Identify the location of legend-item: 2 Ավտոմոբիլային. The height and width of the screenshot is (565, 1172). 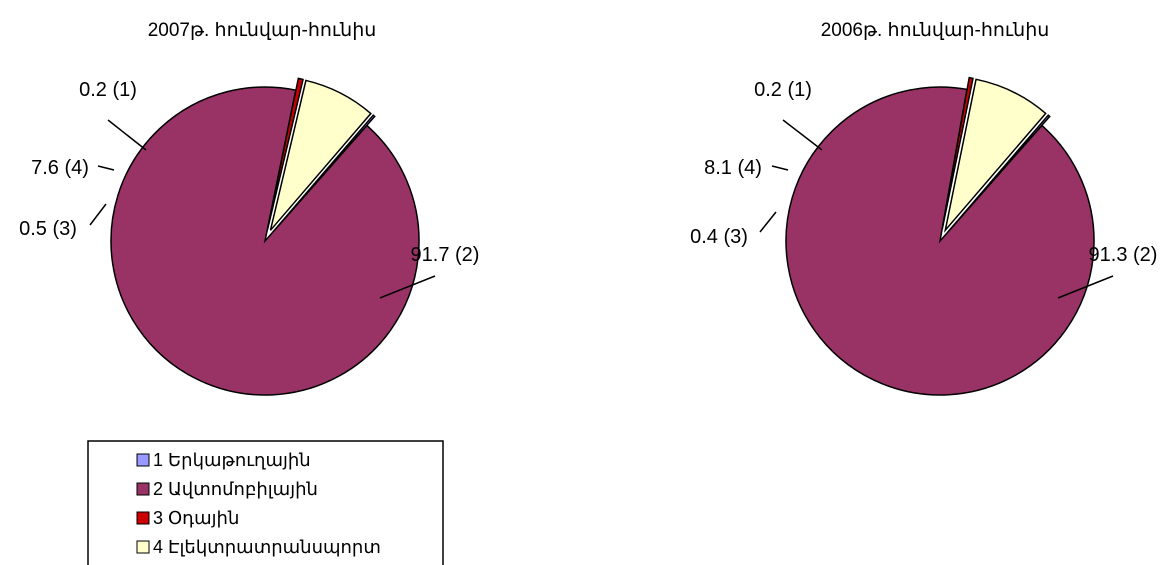
(227, 489).